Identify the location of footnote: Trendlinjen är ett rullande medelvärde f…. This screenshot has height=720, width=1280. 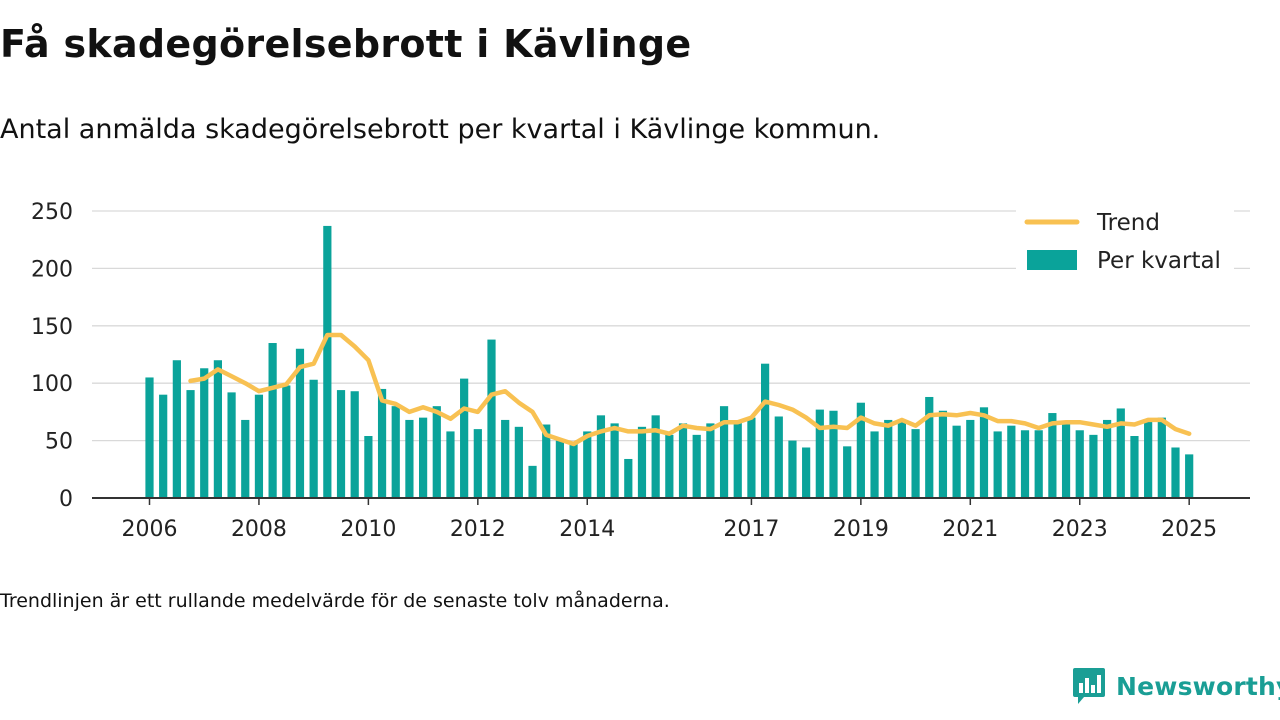
(335, 601).